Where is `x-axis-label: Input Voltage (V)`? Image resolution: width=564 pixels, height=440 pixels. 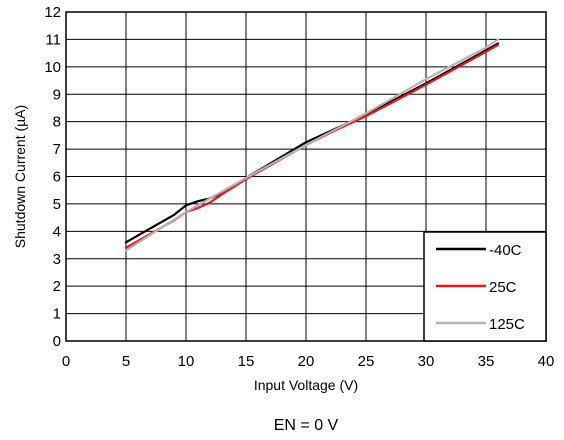 x-axis-label: Input Voltage (V) is located at coordinates (306, 385).